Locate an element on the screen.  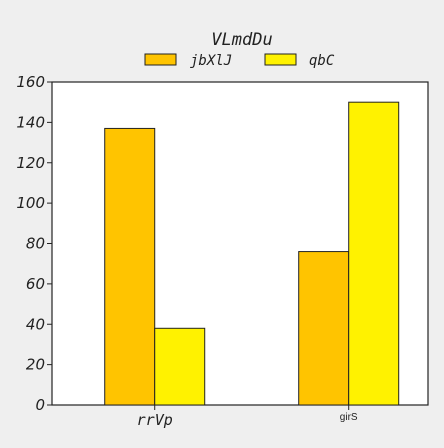
y-tick-label-120: 120 is located at coordinates (30, 163).